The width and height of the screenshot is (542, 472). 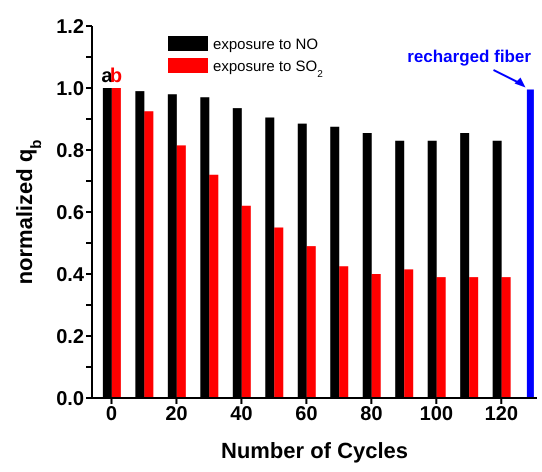 I want to click on y-tick-label: 1.2, so click(x=70, y=27).